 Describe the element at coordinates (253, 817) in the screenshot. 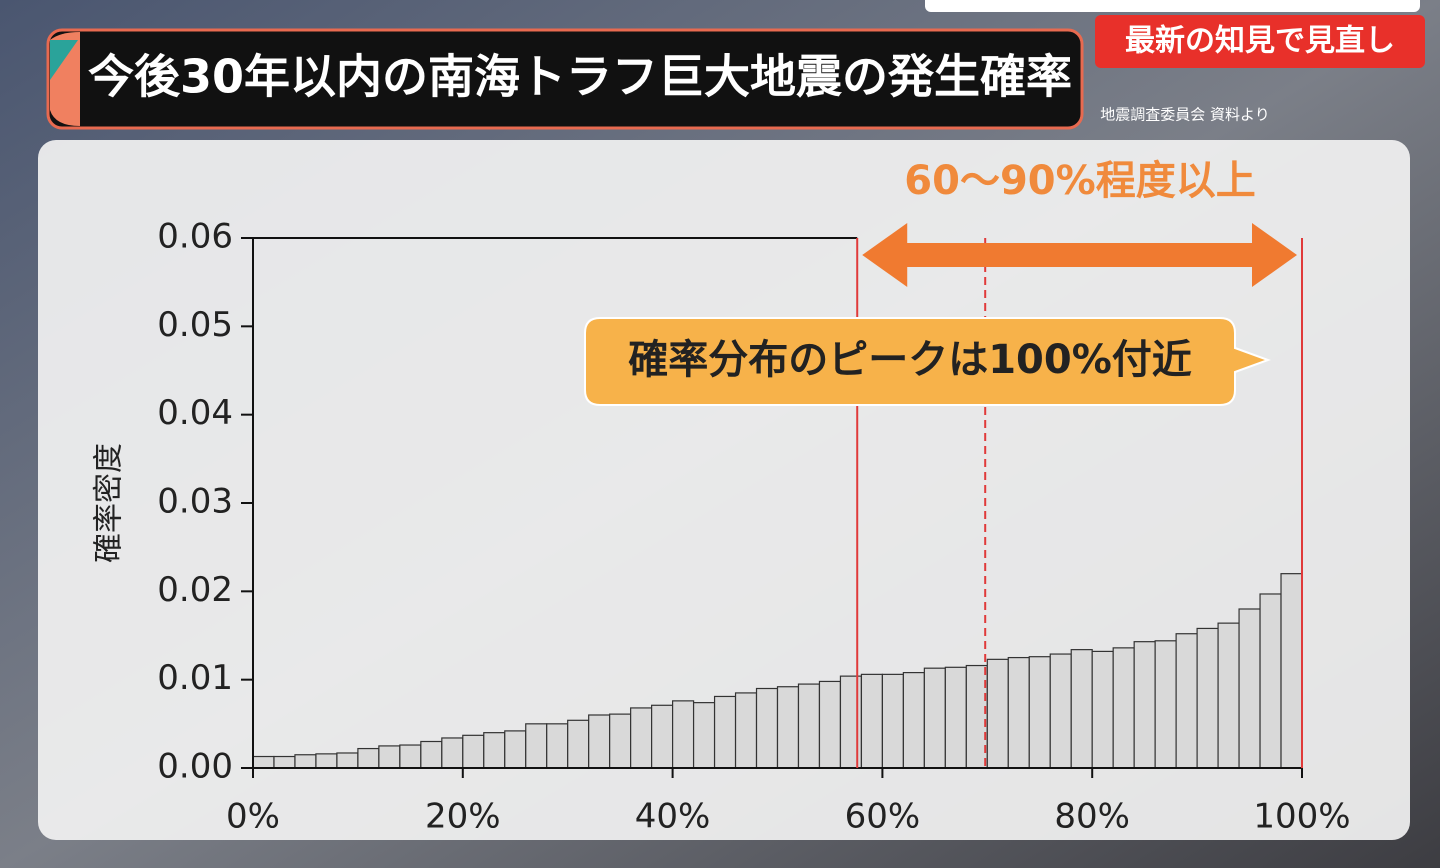

I see `x-tick-label: 0%` at that location.